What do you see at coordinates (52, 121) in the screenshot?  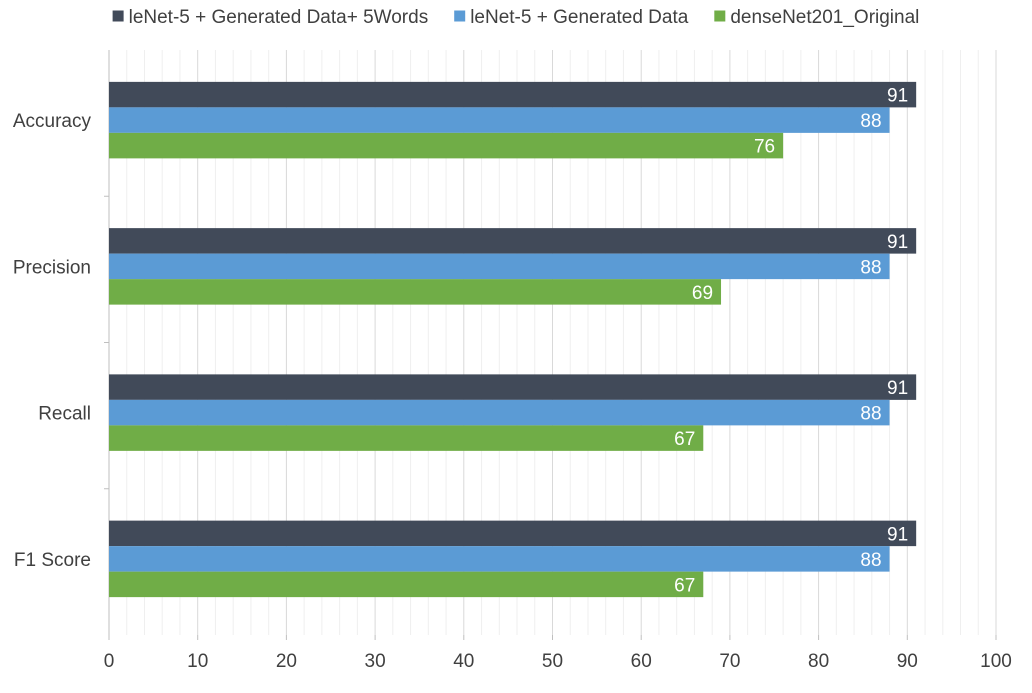 I see `category-label: Accuracy` at bounding box center [52, 121].